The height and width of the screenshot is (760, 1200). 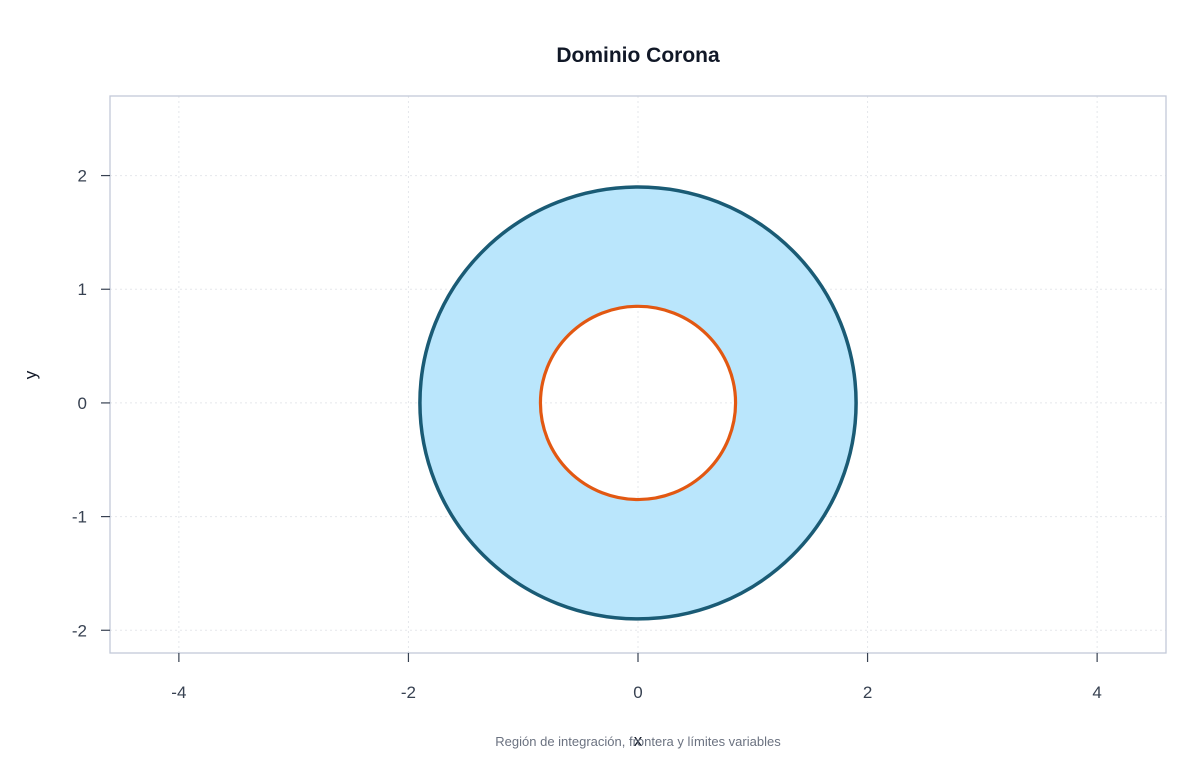 What do you see at coordinates (867, 692) in the screenshot?
I see `x-tick-label: 2` at bounding box center [867, 692].